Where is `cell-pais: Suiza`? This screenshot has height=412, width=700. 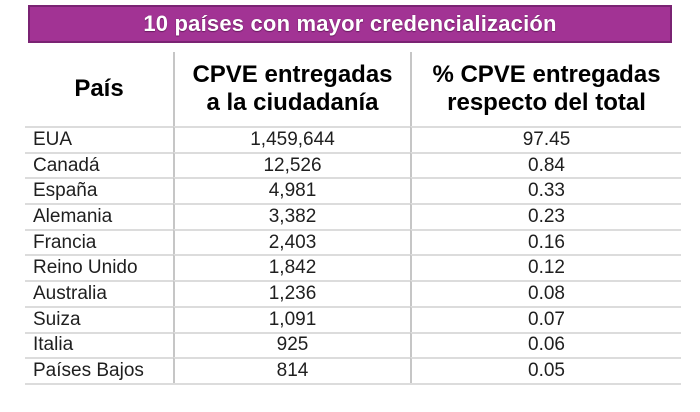
cell-pais: Suiza is located at coordinates (99, 318).